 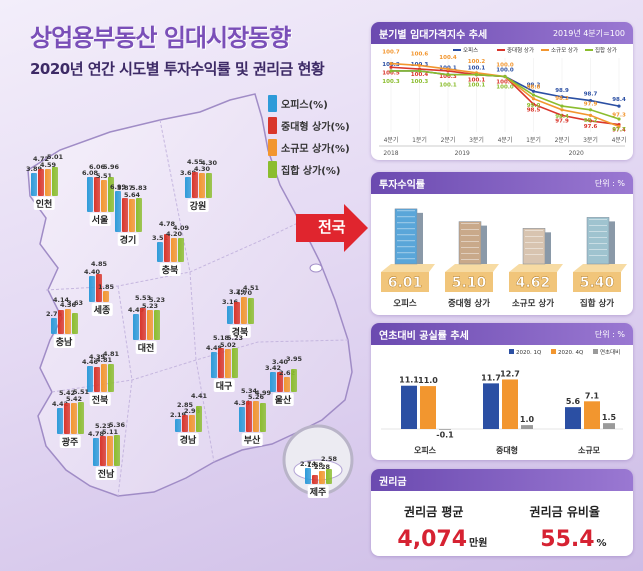 What do you see at coordinates (564, 512) in the screenshot?
I see `premium-ratio-label: 권리금 유비율` at bounding box center [564, 512].